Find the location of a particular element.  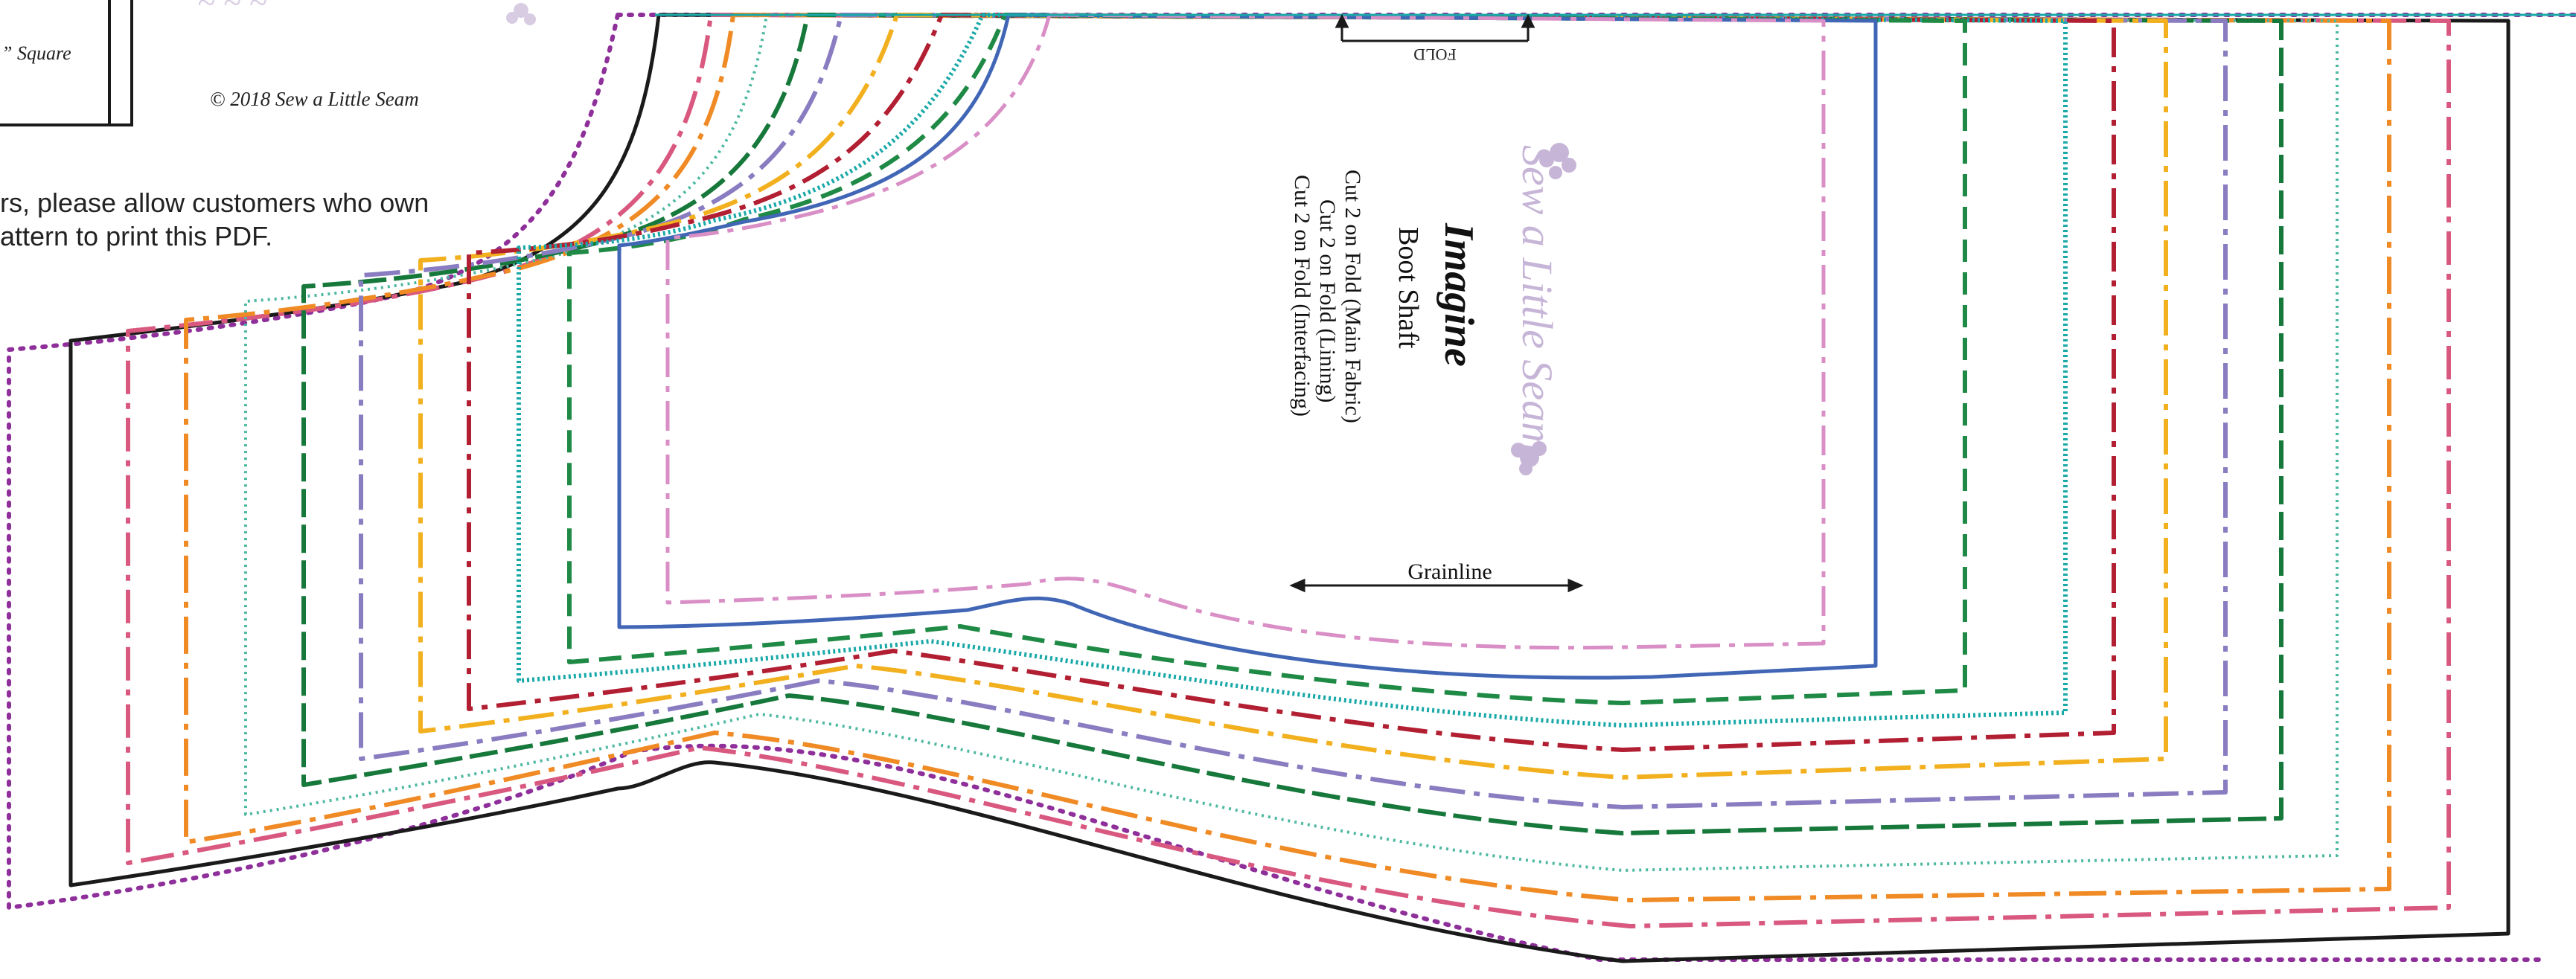

notice-line-2: attern to print this PDF. is located at coordinates (136, 236).